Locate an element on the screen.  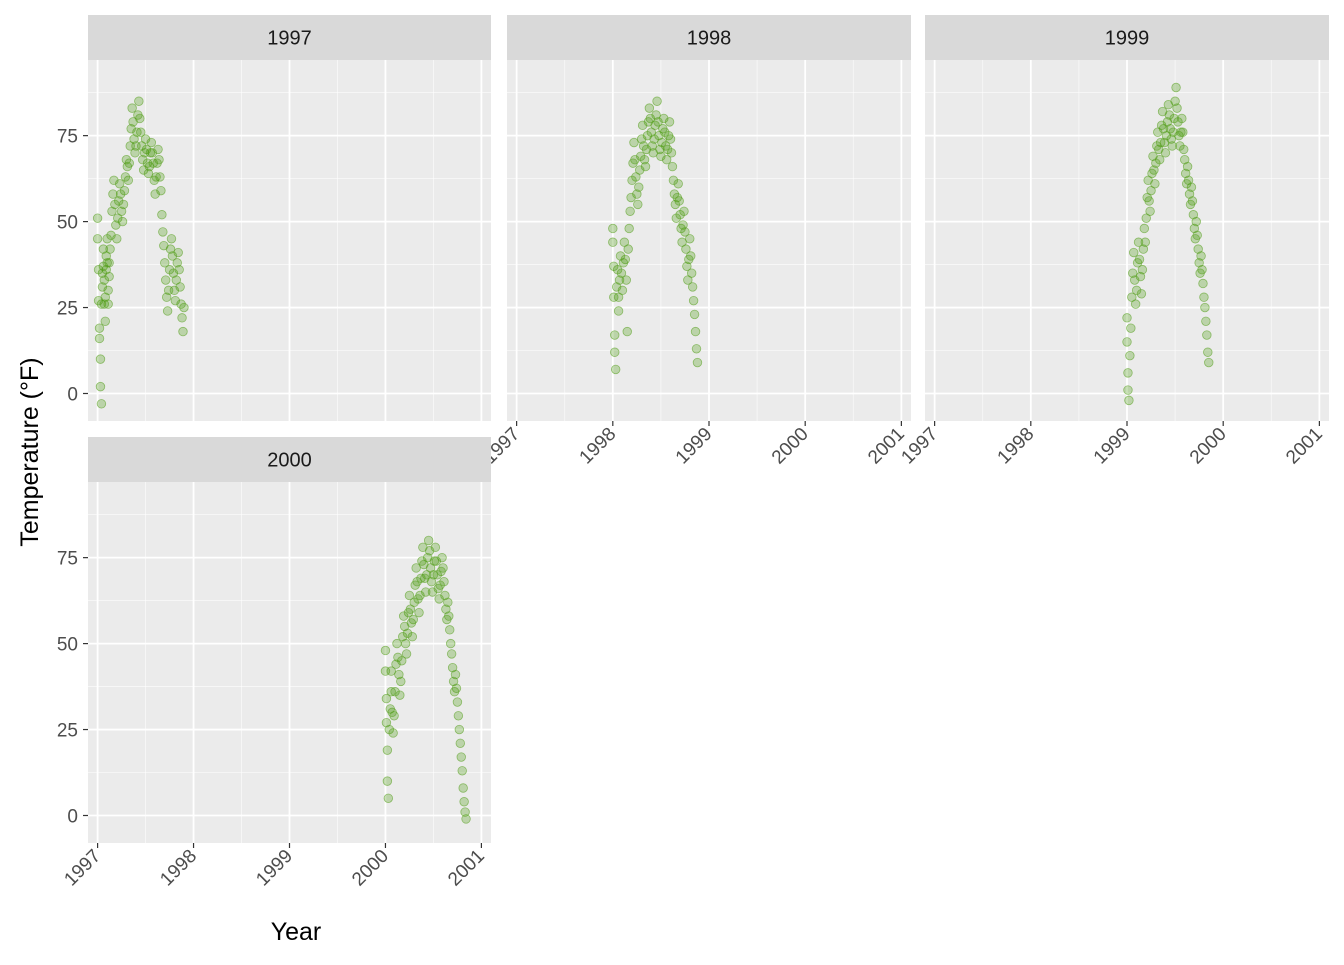
facet-panel-1997: 1997 0 25 50 75 is located at coordinates (274, 218).